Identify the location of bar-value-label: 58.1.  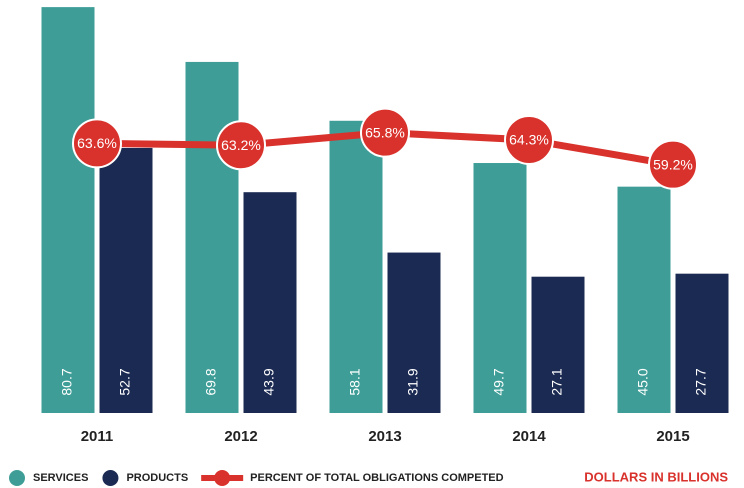
(355, 381).